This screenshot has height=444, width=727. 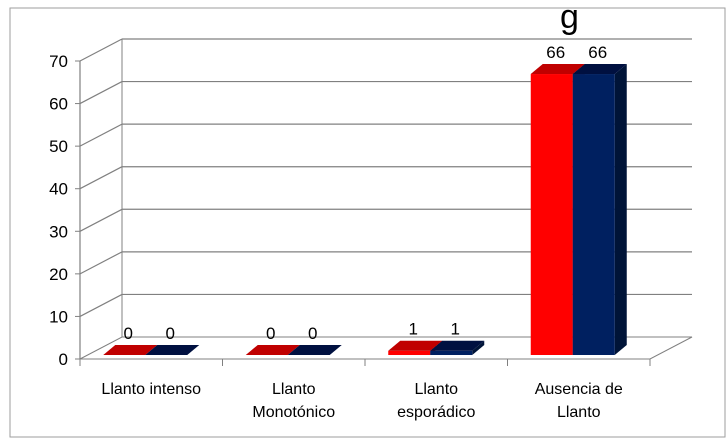 What do you see at coordinates (385, 50) in the screenshot?
I see `gridline` at bounding box center [385, 50].